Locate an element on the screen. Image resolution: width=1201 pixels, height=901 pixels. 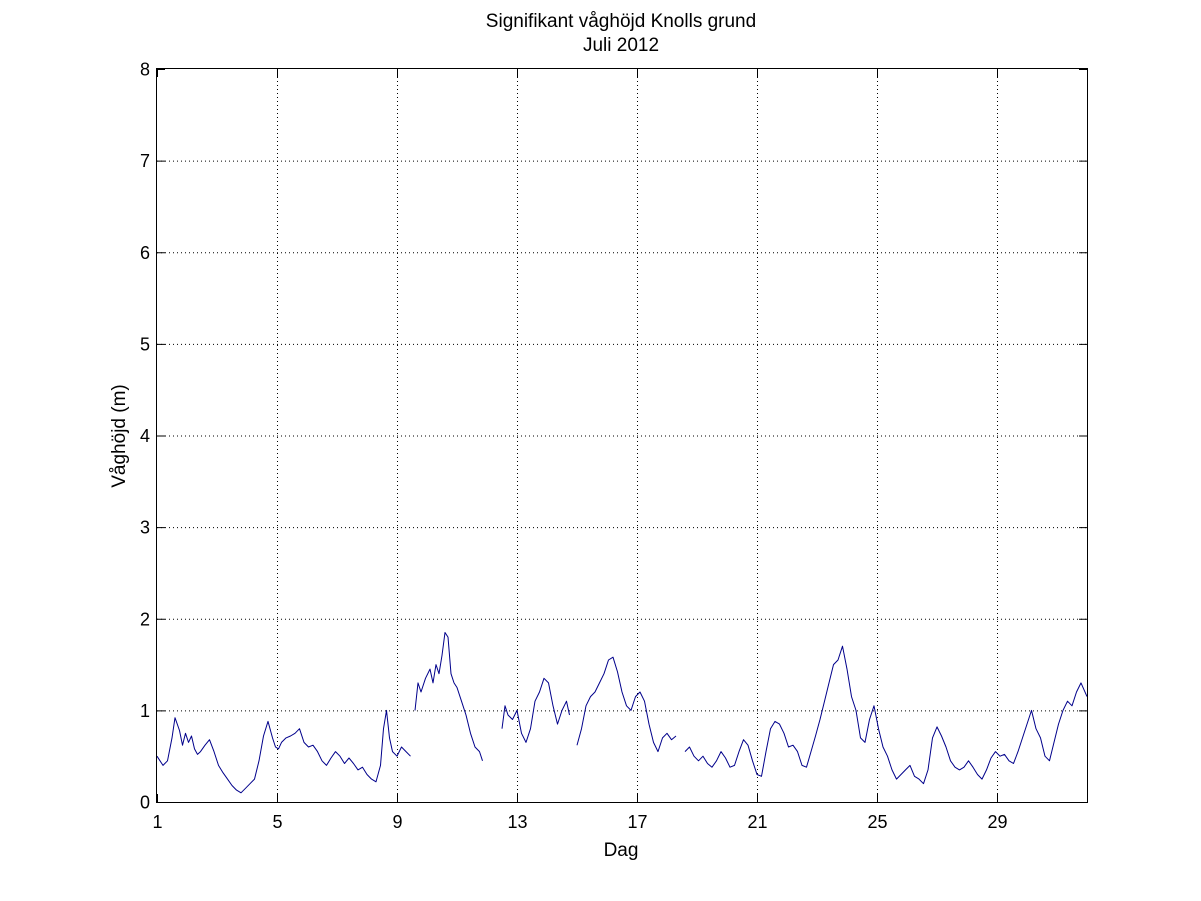
x-tick-label: 21 is located at coordinates (757, 822).